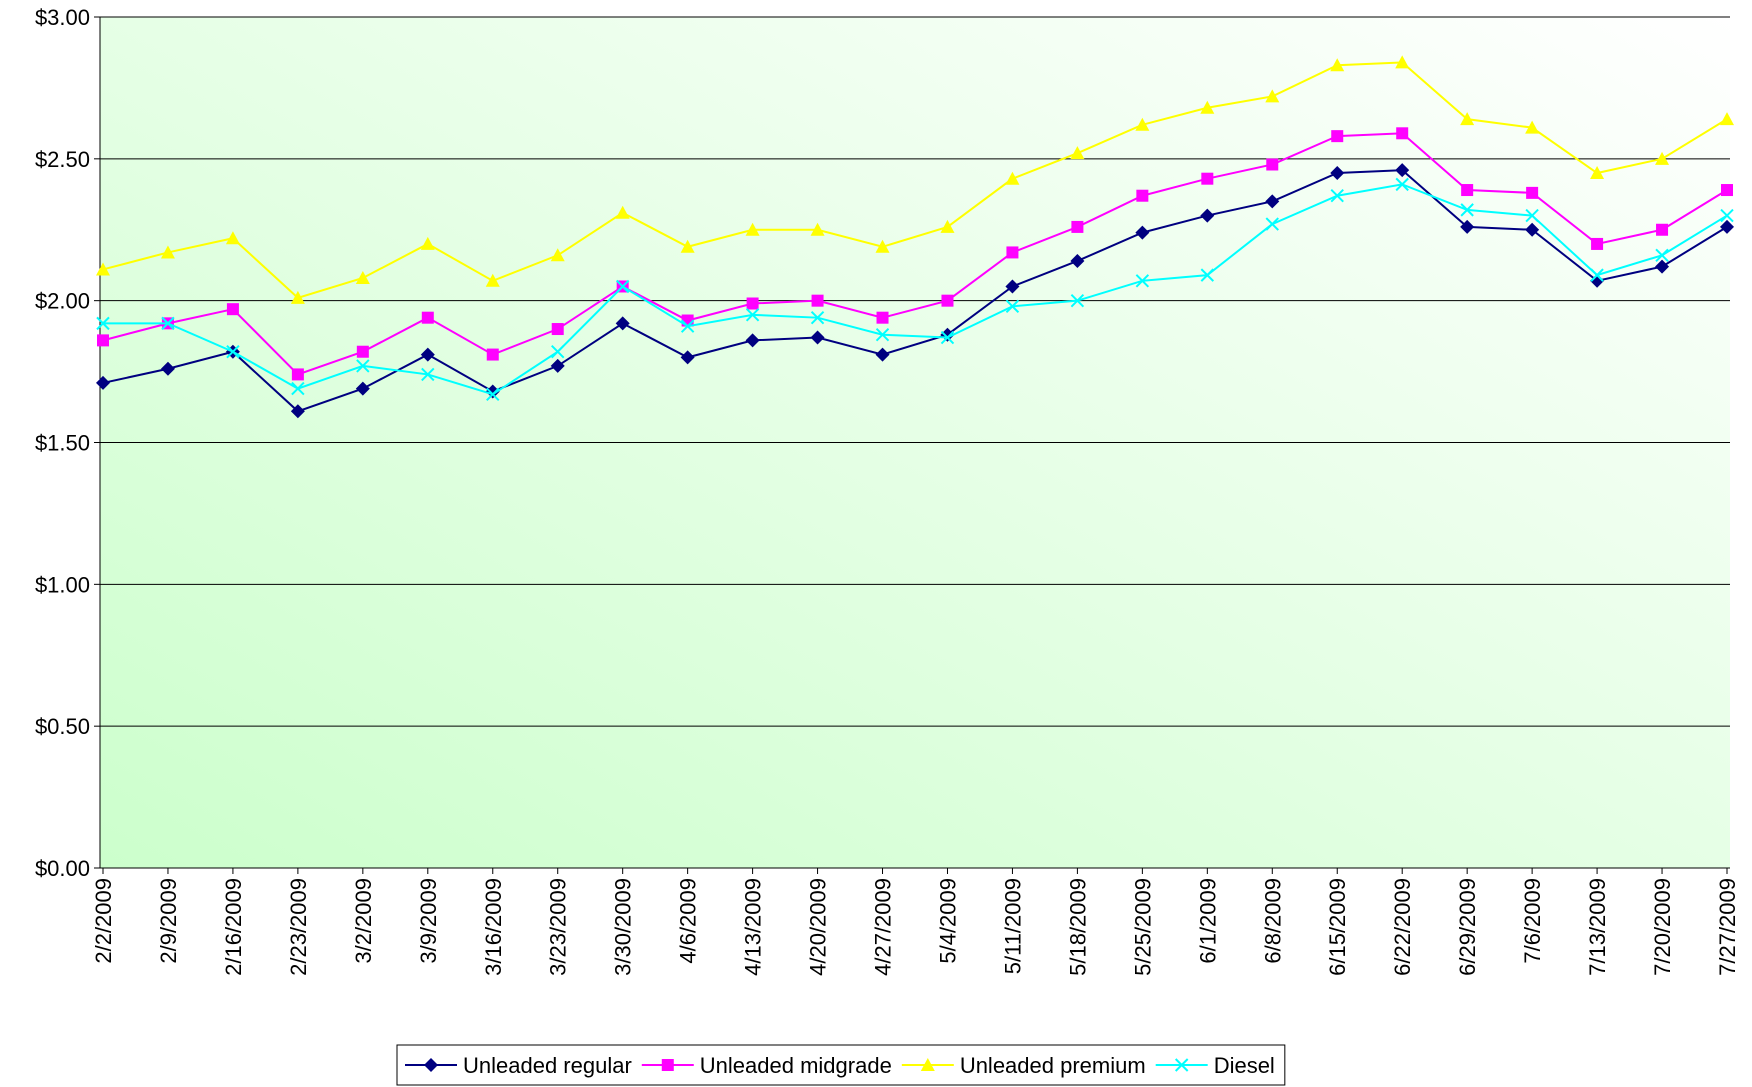 The height and width of the screenshot is (1087, 1752). What do you see at coordinates (62, 726) in the screenshot?
I see `y-tick-label: $0.50` at bounding box center [62, 726].